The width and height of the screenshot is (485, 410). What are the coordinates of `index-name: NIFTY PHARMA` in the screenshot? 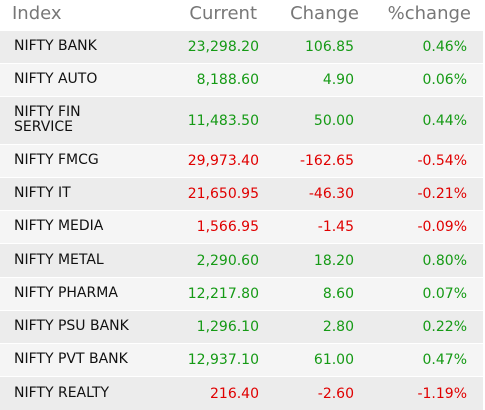 It's located at (66, 293).